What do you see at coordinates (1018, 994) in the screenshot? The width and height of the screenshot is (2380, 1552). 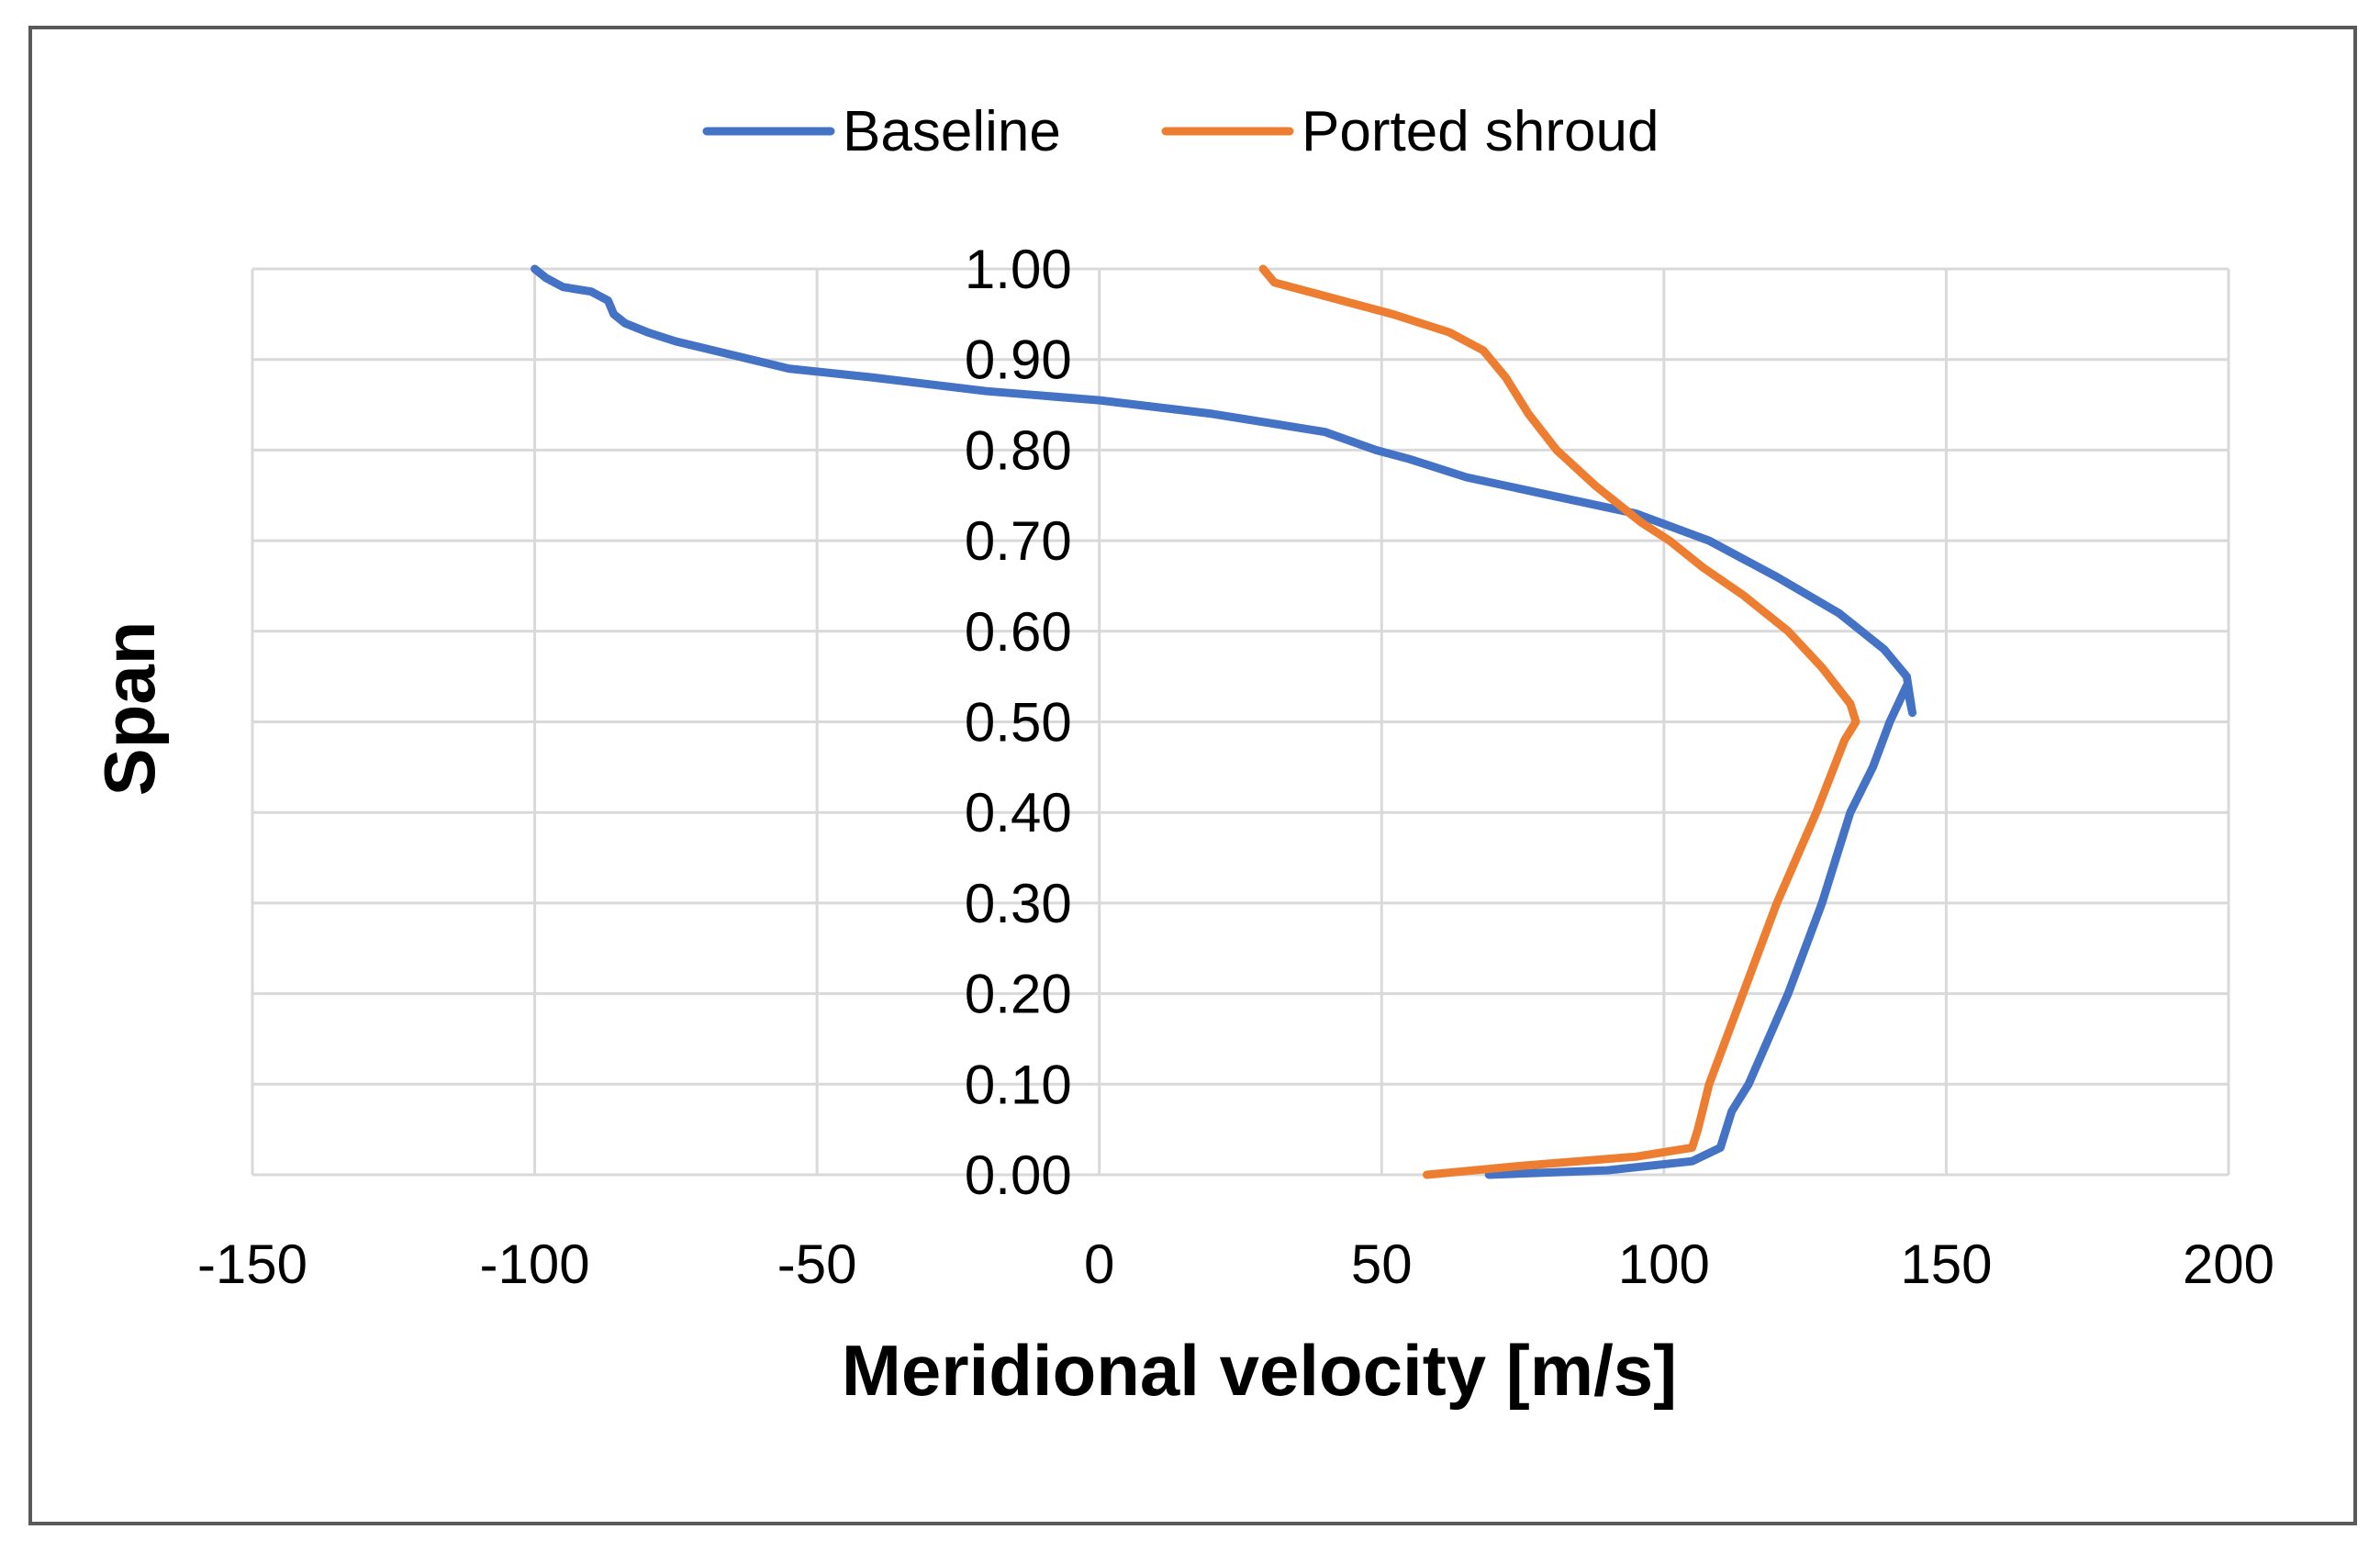 I see `y-tick-label: 0.20` at bounding box center [1018, 994].